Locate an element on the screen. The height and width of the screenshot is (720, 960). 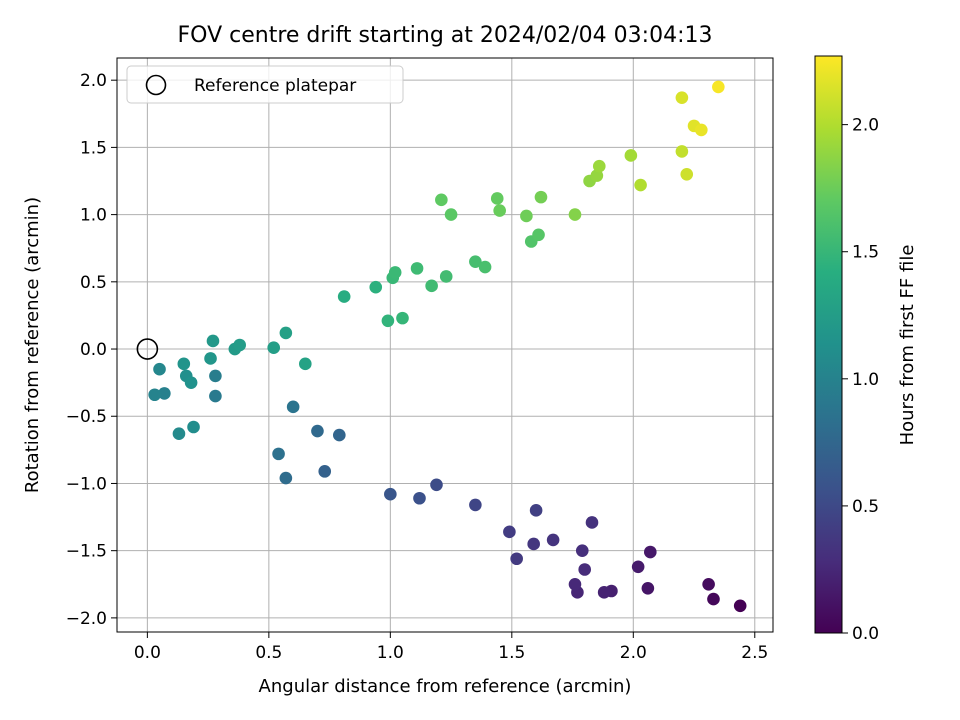
colorbar-label: Hours from first FF file is located at coordinates (907, 345).